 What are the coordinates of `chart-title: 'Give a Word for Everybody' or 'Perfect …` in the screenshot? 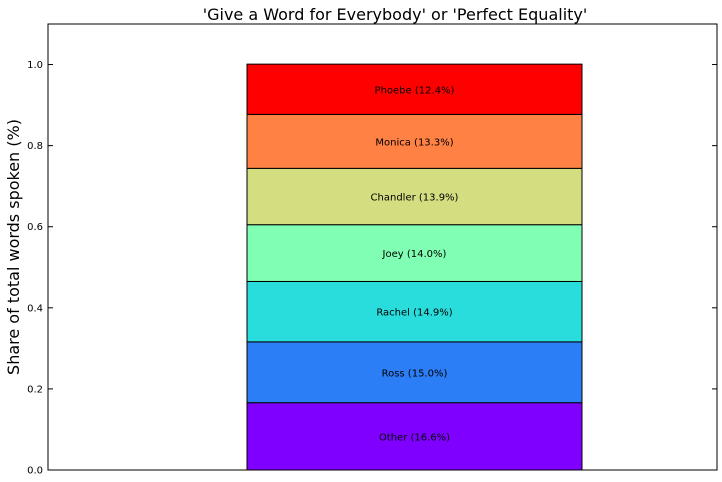 It's located at (395, 14).